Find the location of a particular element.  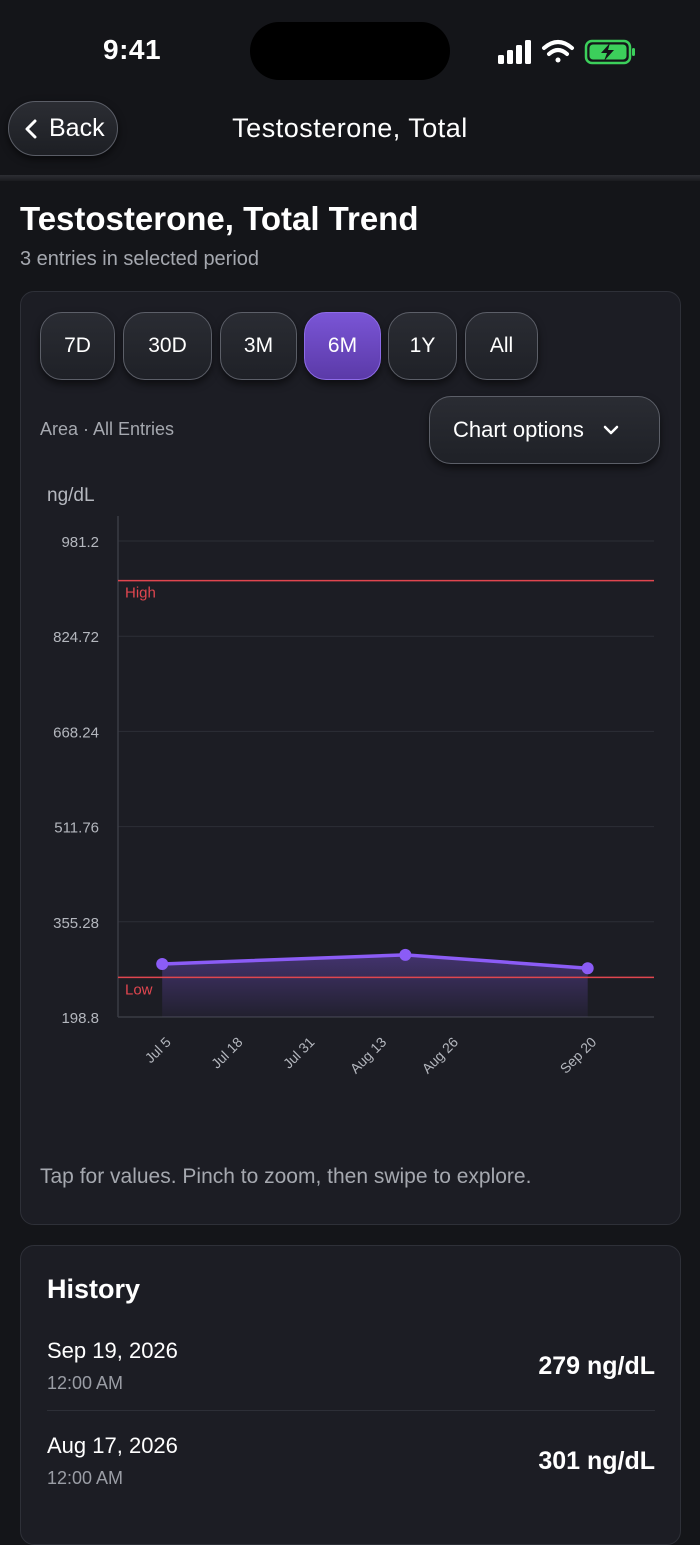

entries-count: 3 entries in selected period is located at coordinates (140, 259).